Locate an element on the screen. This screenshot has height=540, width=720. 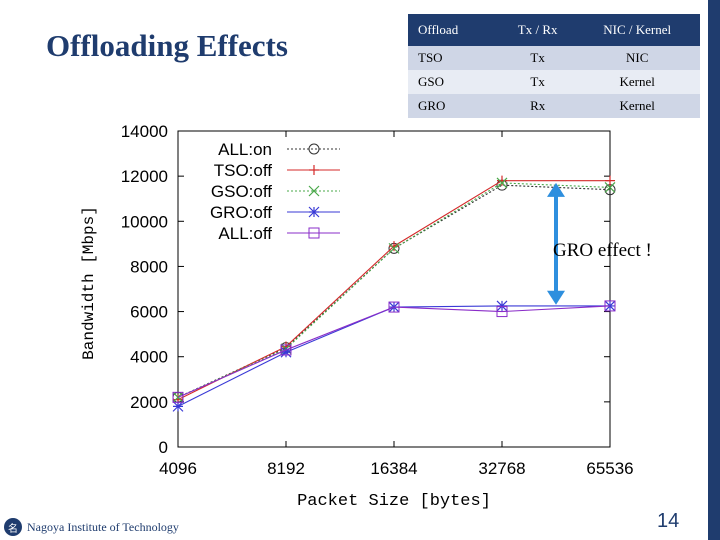
legend-label: GSO:off is located at coordinates (241, 191).